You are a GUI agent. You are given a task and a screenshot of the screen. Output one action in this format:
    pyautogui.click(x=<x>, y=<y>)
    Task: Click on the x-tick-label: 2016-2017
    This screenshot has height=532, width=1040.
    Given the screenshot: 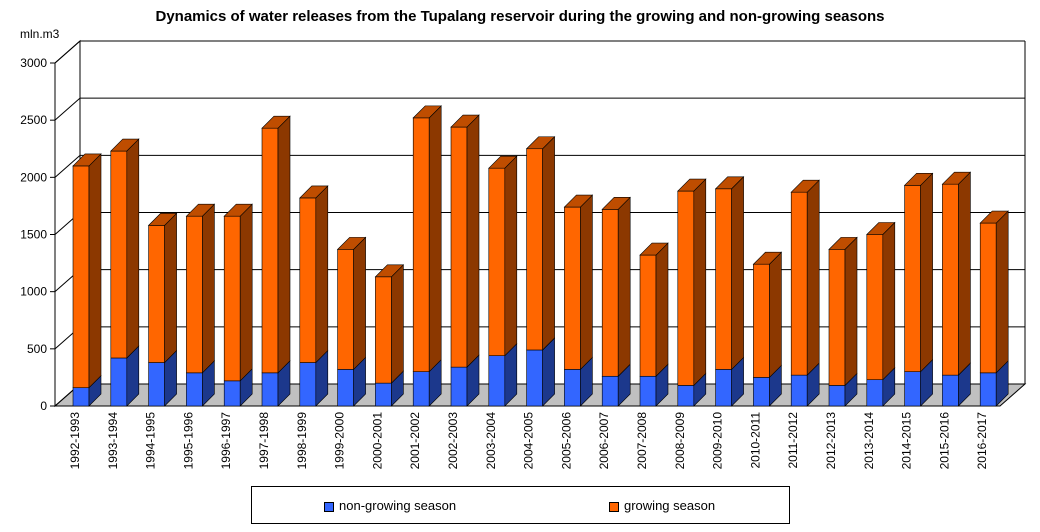 What is the action you would take?
    pyautogui.click(x=982, y=441)
    